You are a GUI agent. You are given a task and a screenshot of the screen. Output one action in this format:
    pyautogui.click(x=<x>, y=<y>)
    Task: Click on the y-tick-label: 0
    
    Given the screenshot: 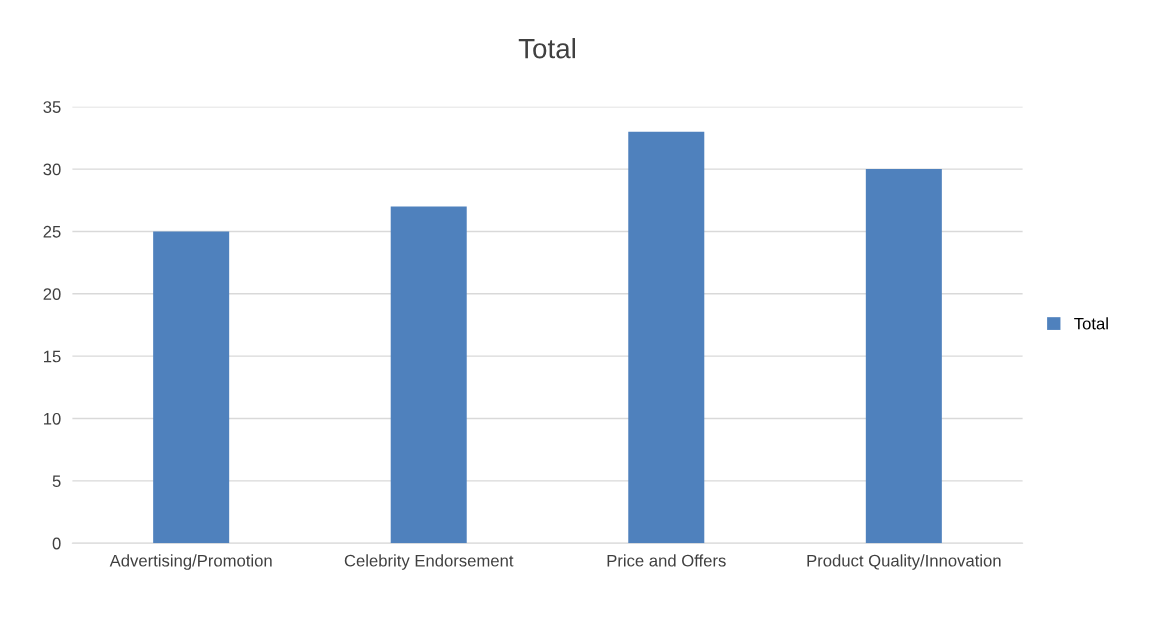 What is the action you would take?
    pyautogui.click(x=56, y=543)
    